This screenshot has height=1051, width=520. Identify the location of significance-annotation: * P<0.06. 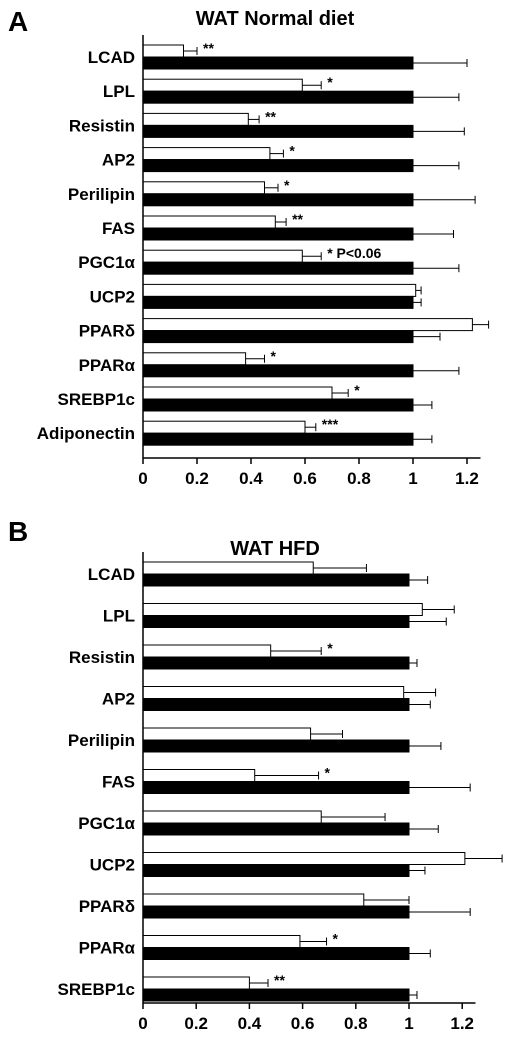
(354, 253).